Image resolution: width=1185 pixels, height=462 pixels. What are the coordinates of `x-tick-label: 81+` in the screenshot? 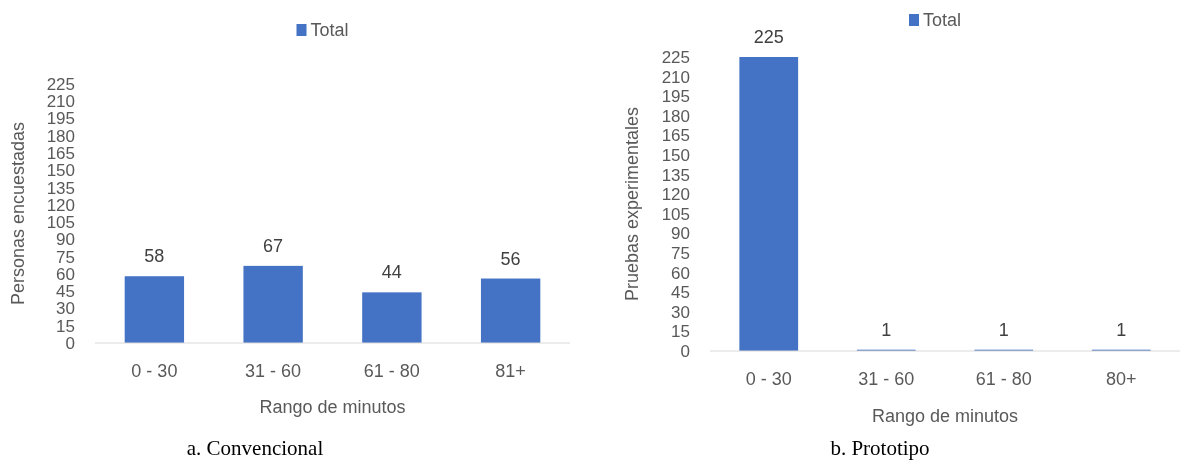 It's located at (510, 371).